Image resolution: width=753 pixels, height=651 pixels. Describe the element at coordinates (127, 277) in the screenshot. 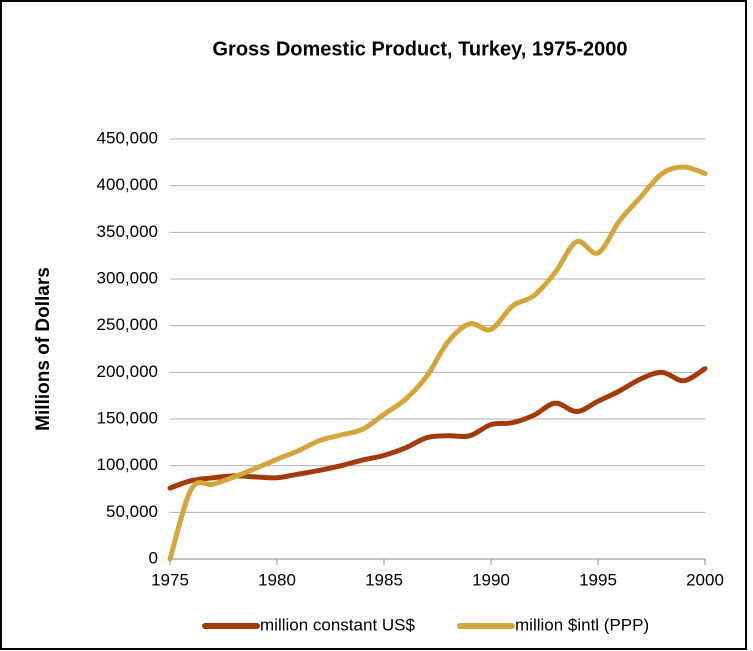

I see `y-tick-label: 300,000` at that location.